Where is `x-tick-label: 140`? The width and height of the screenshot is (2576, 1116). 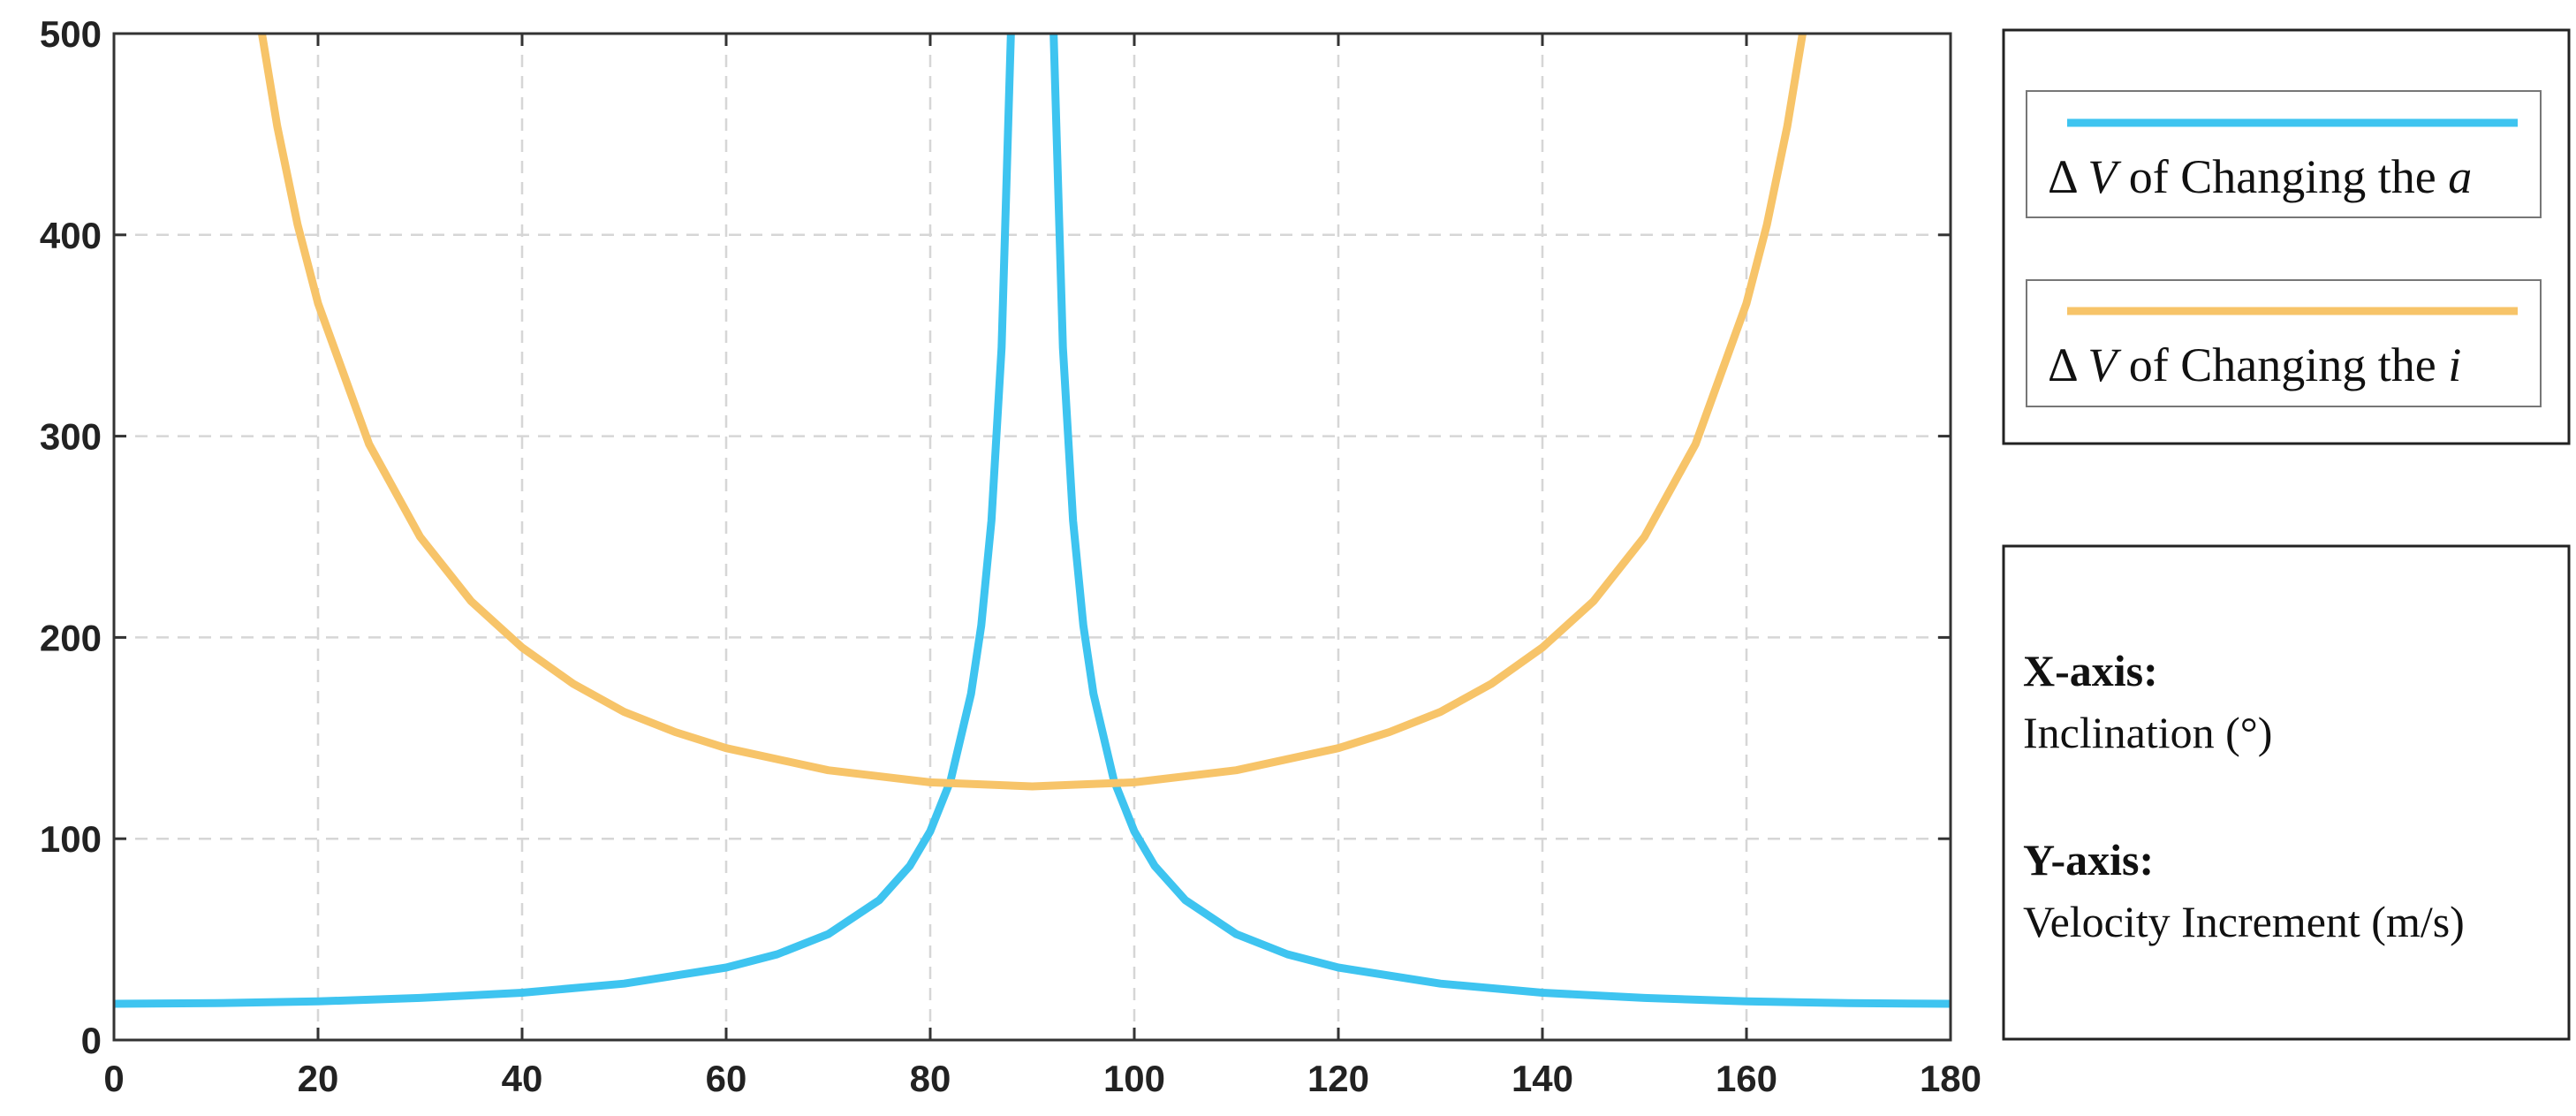 x-tick-label: 140 is located at coordinates (1543, 1078).